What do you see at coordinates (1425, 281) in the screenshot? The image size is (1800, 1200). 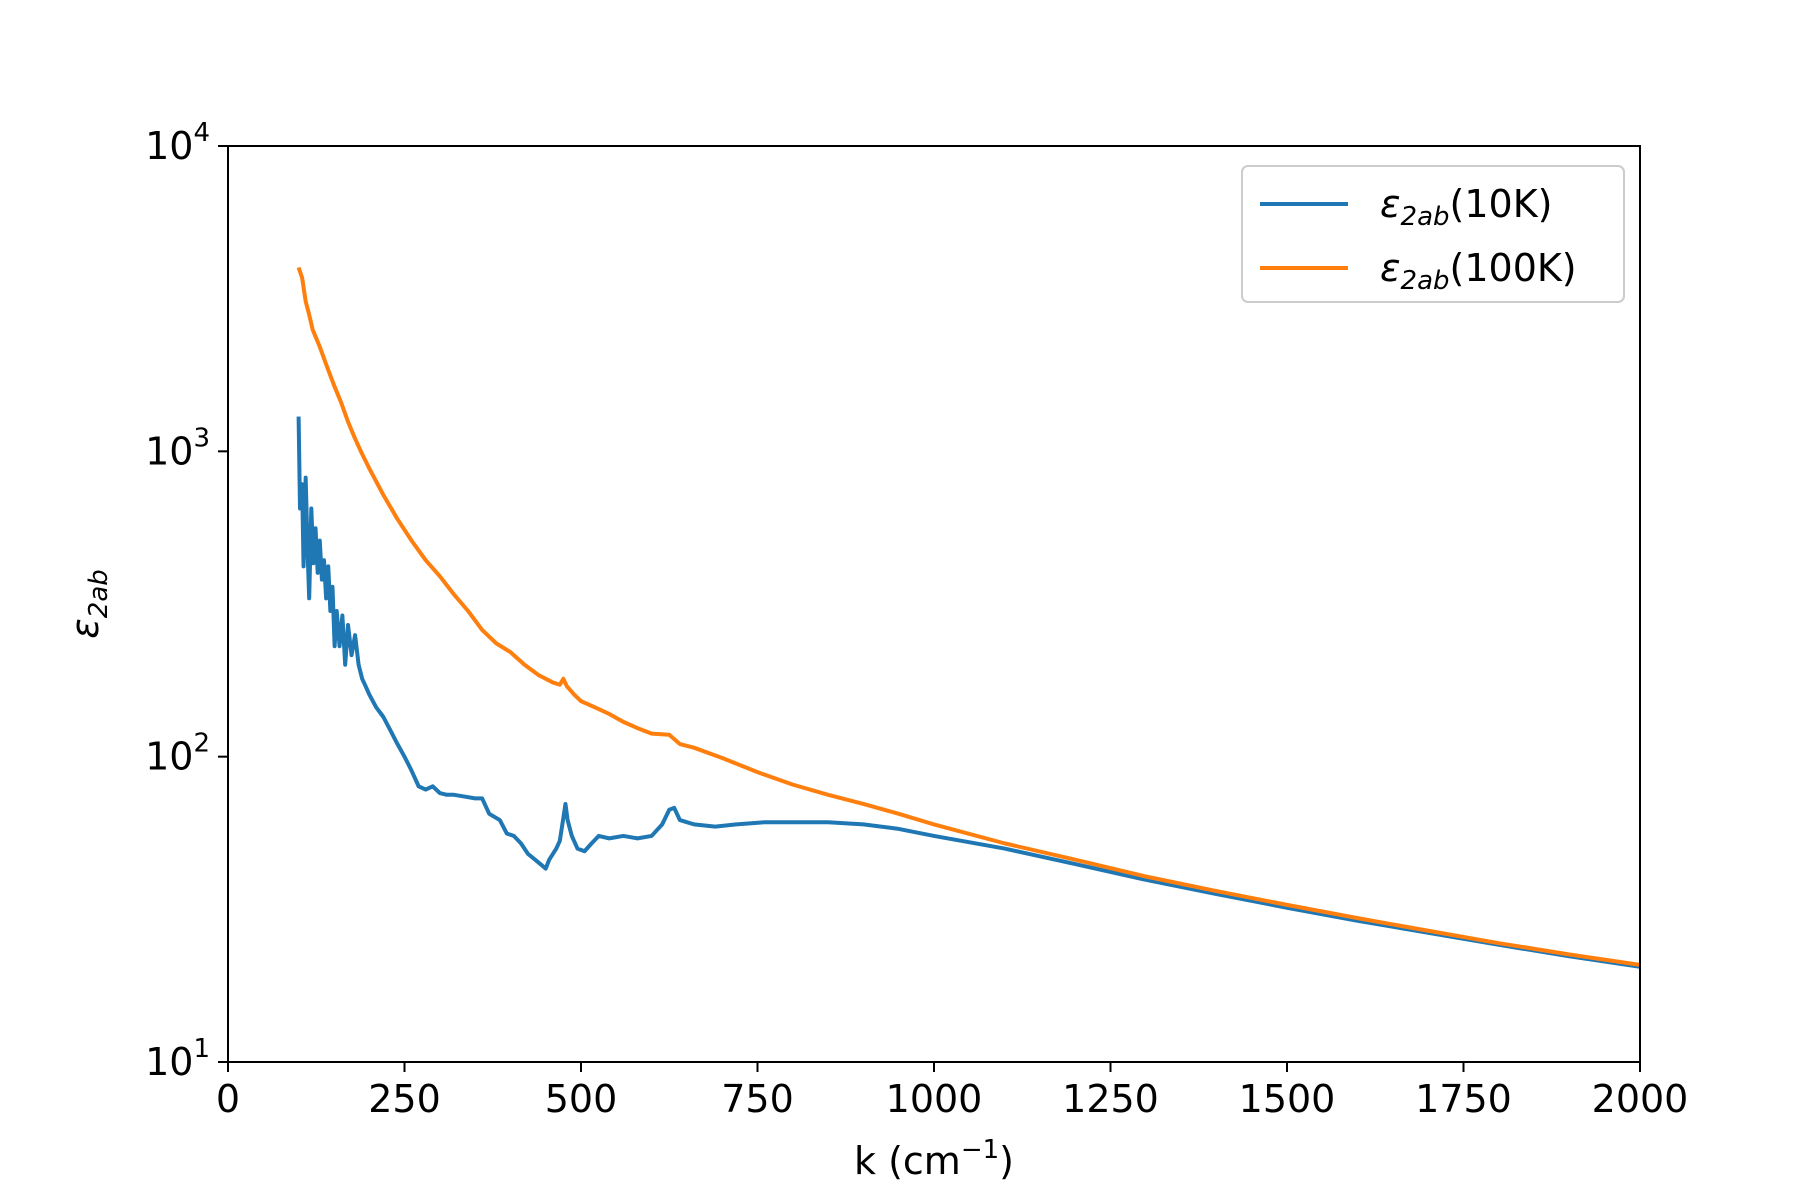 I see `legend-label-100k-sub: 2ab` at bounding box center [1425, 281].